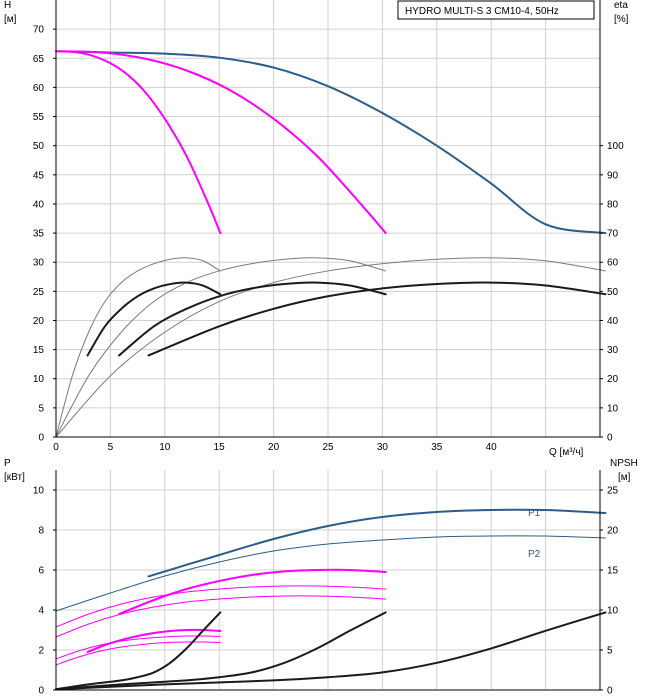 The width and height of the screenshot is (658, 700). Describe the element at coordinates (610, 691) in the screenshot. I see `bottom-y2-tick-label: 0` at that location.